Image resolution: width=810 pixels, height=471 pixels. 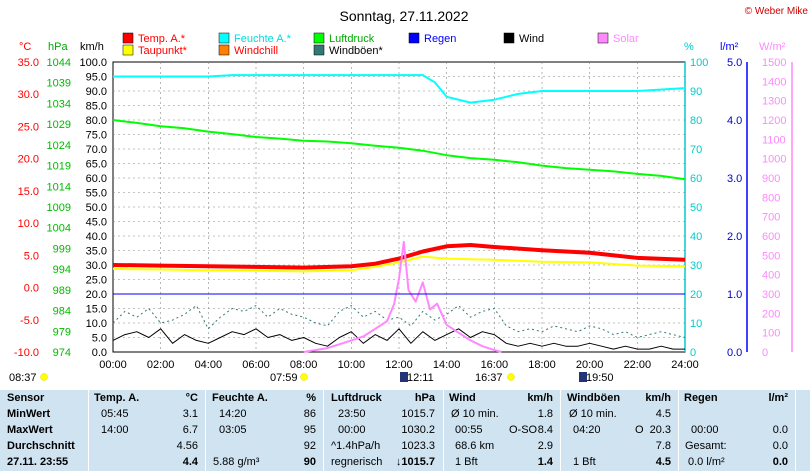 What do you see at coordinates (699, 63) in the screenshot?
I see `humidity-tick-label: 100` at bounding box center [699, 63].